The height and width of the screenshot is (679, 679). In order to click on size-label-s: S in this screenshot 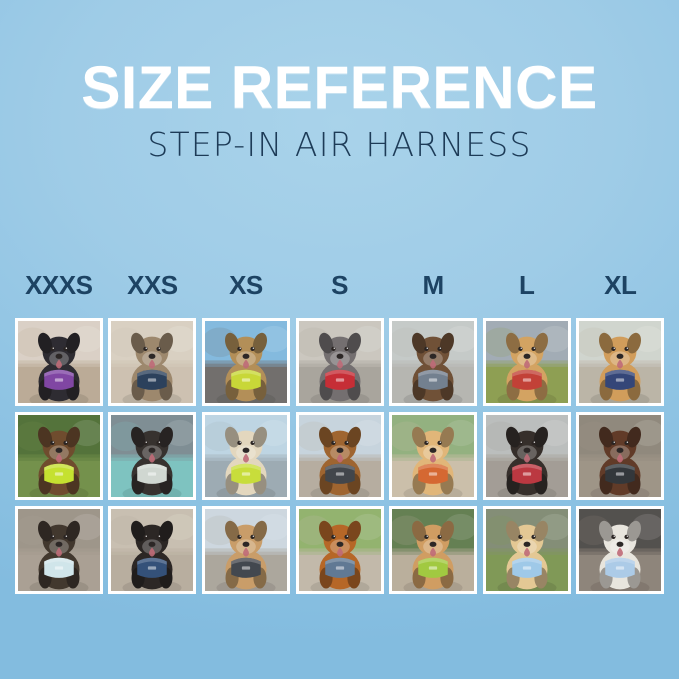, I will do `click(339, 285)`.